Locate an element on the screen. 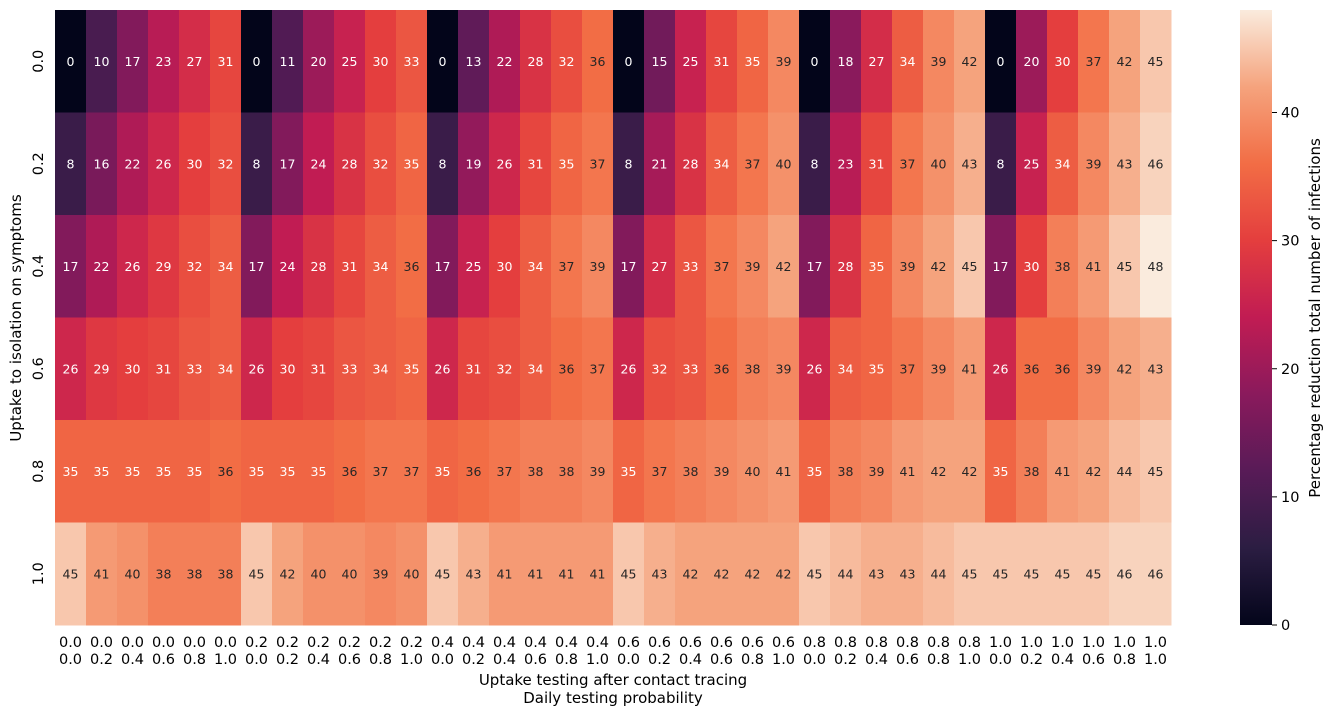  cell-value-label: 39 is located at coordinates (939, 61).